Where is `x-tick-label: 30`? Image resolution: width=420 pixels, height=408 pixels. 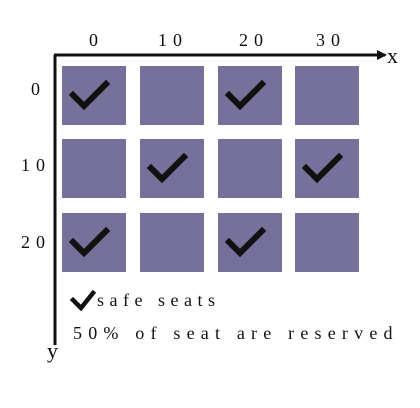
x-tick-label: 30 is located at coordinates (331, 40).